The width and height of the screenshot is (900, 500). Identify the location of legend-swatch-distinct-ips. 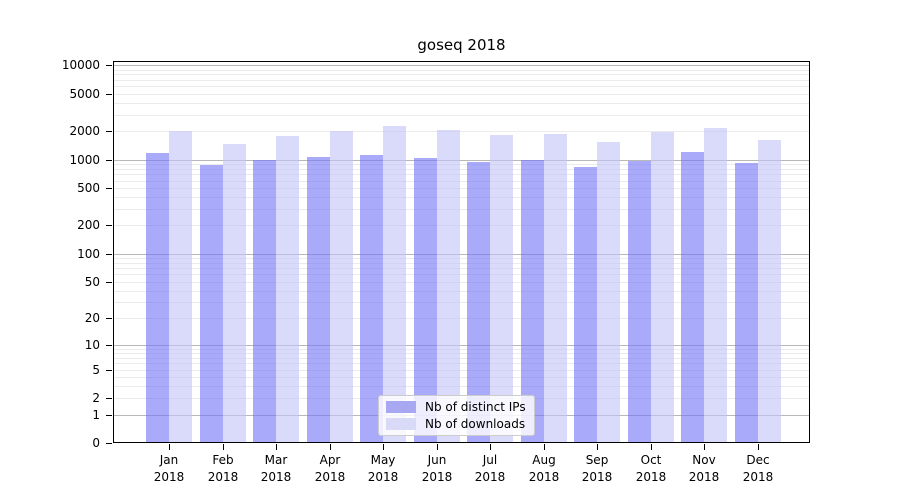
(401, 407).